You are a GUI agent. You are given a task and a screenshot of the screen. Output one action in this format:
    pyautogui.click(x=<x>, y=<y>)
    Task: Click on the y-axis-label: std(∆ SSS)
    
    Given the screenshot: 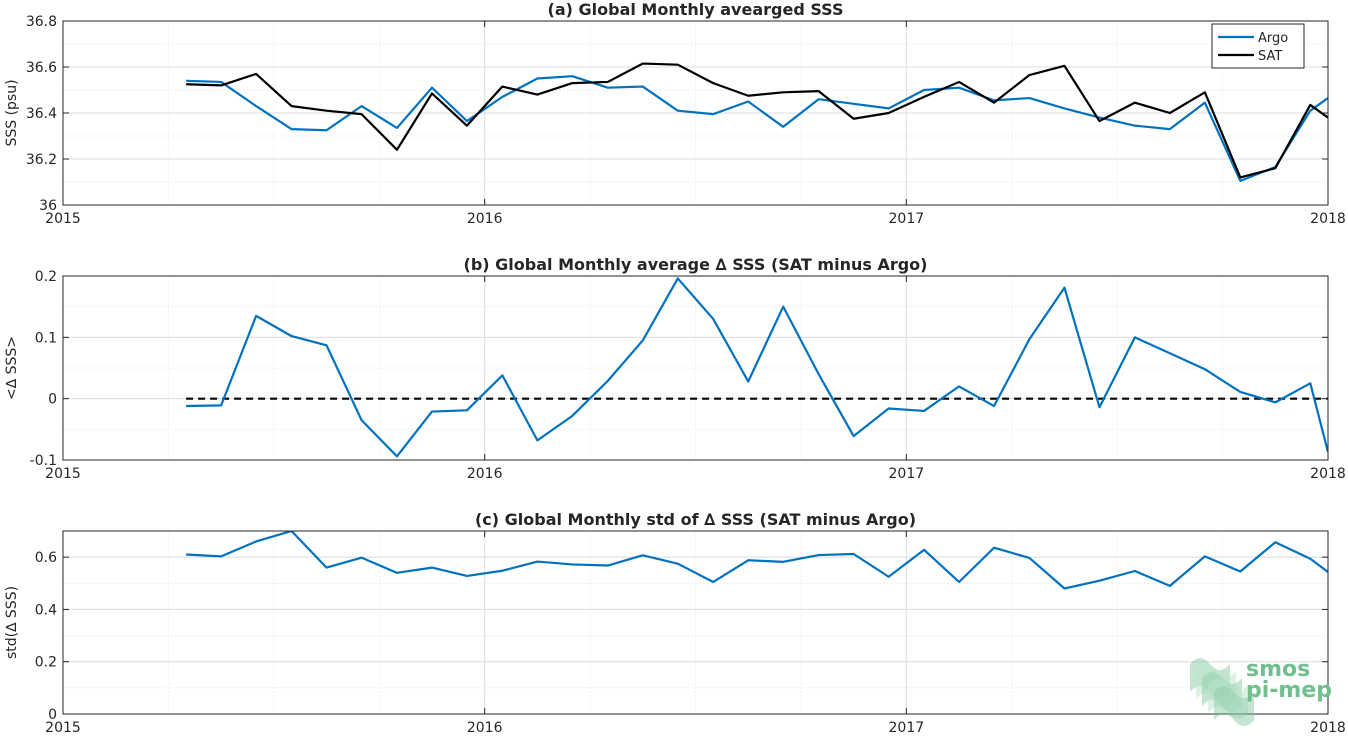 What is the action you would take?
    pyautogui.click(x=12, y=622)
    